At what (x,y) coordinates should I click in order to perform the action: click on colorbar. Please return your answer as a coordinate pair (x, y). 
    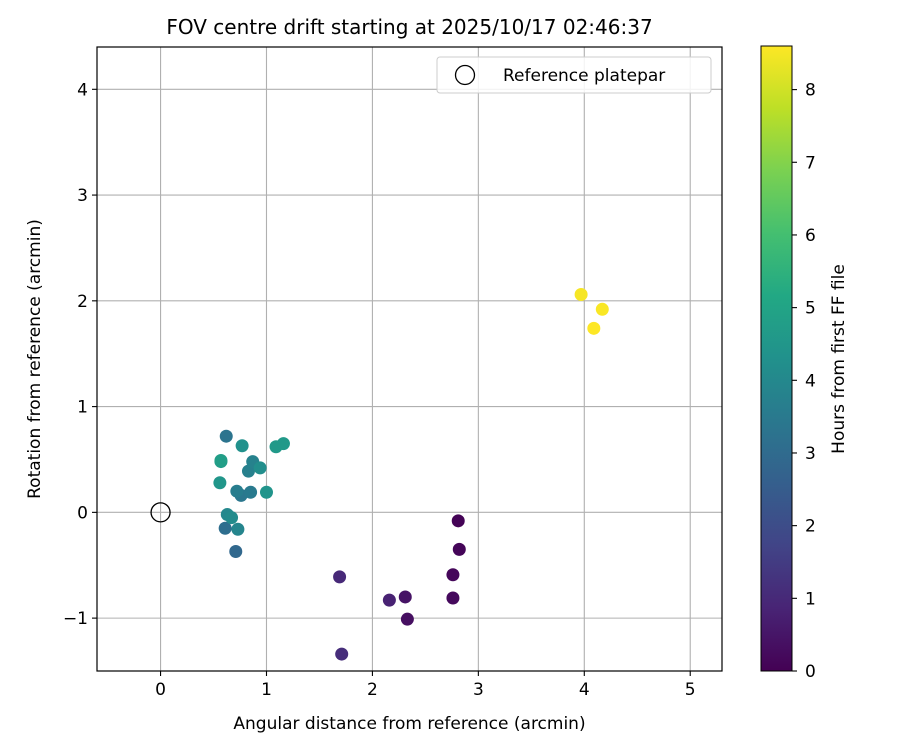
    Looking at the image, I should click on (776, 358).